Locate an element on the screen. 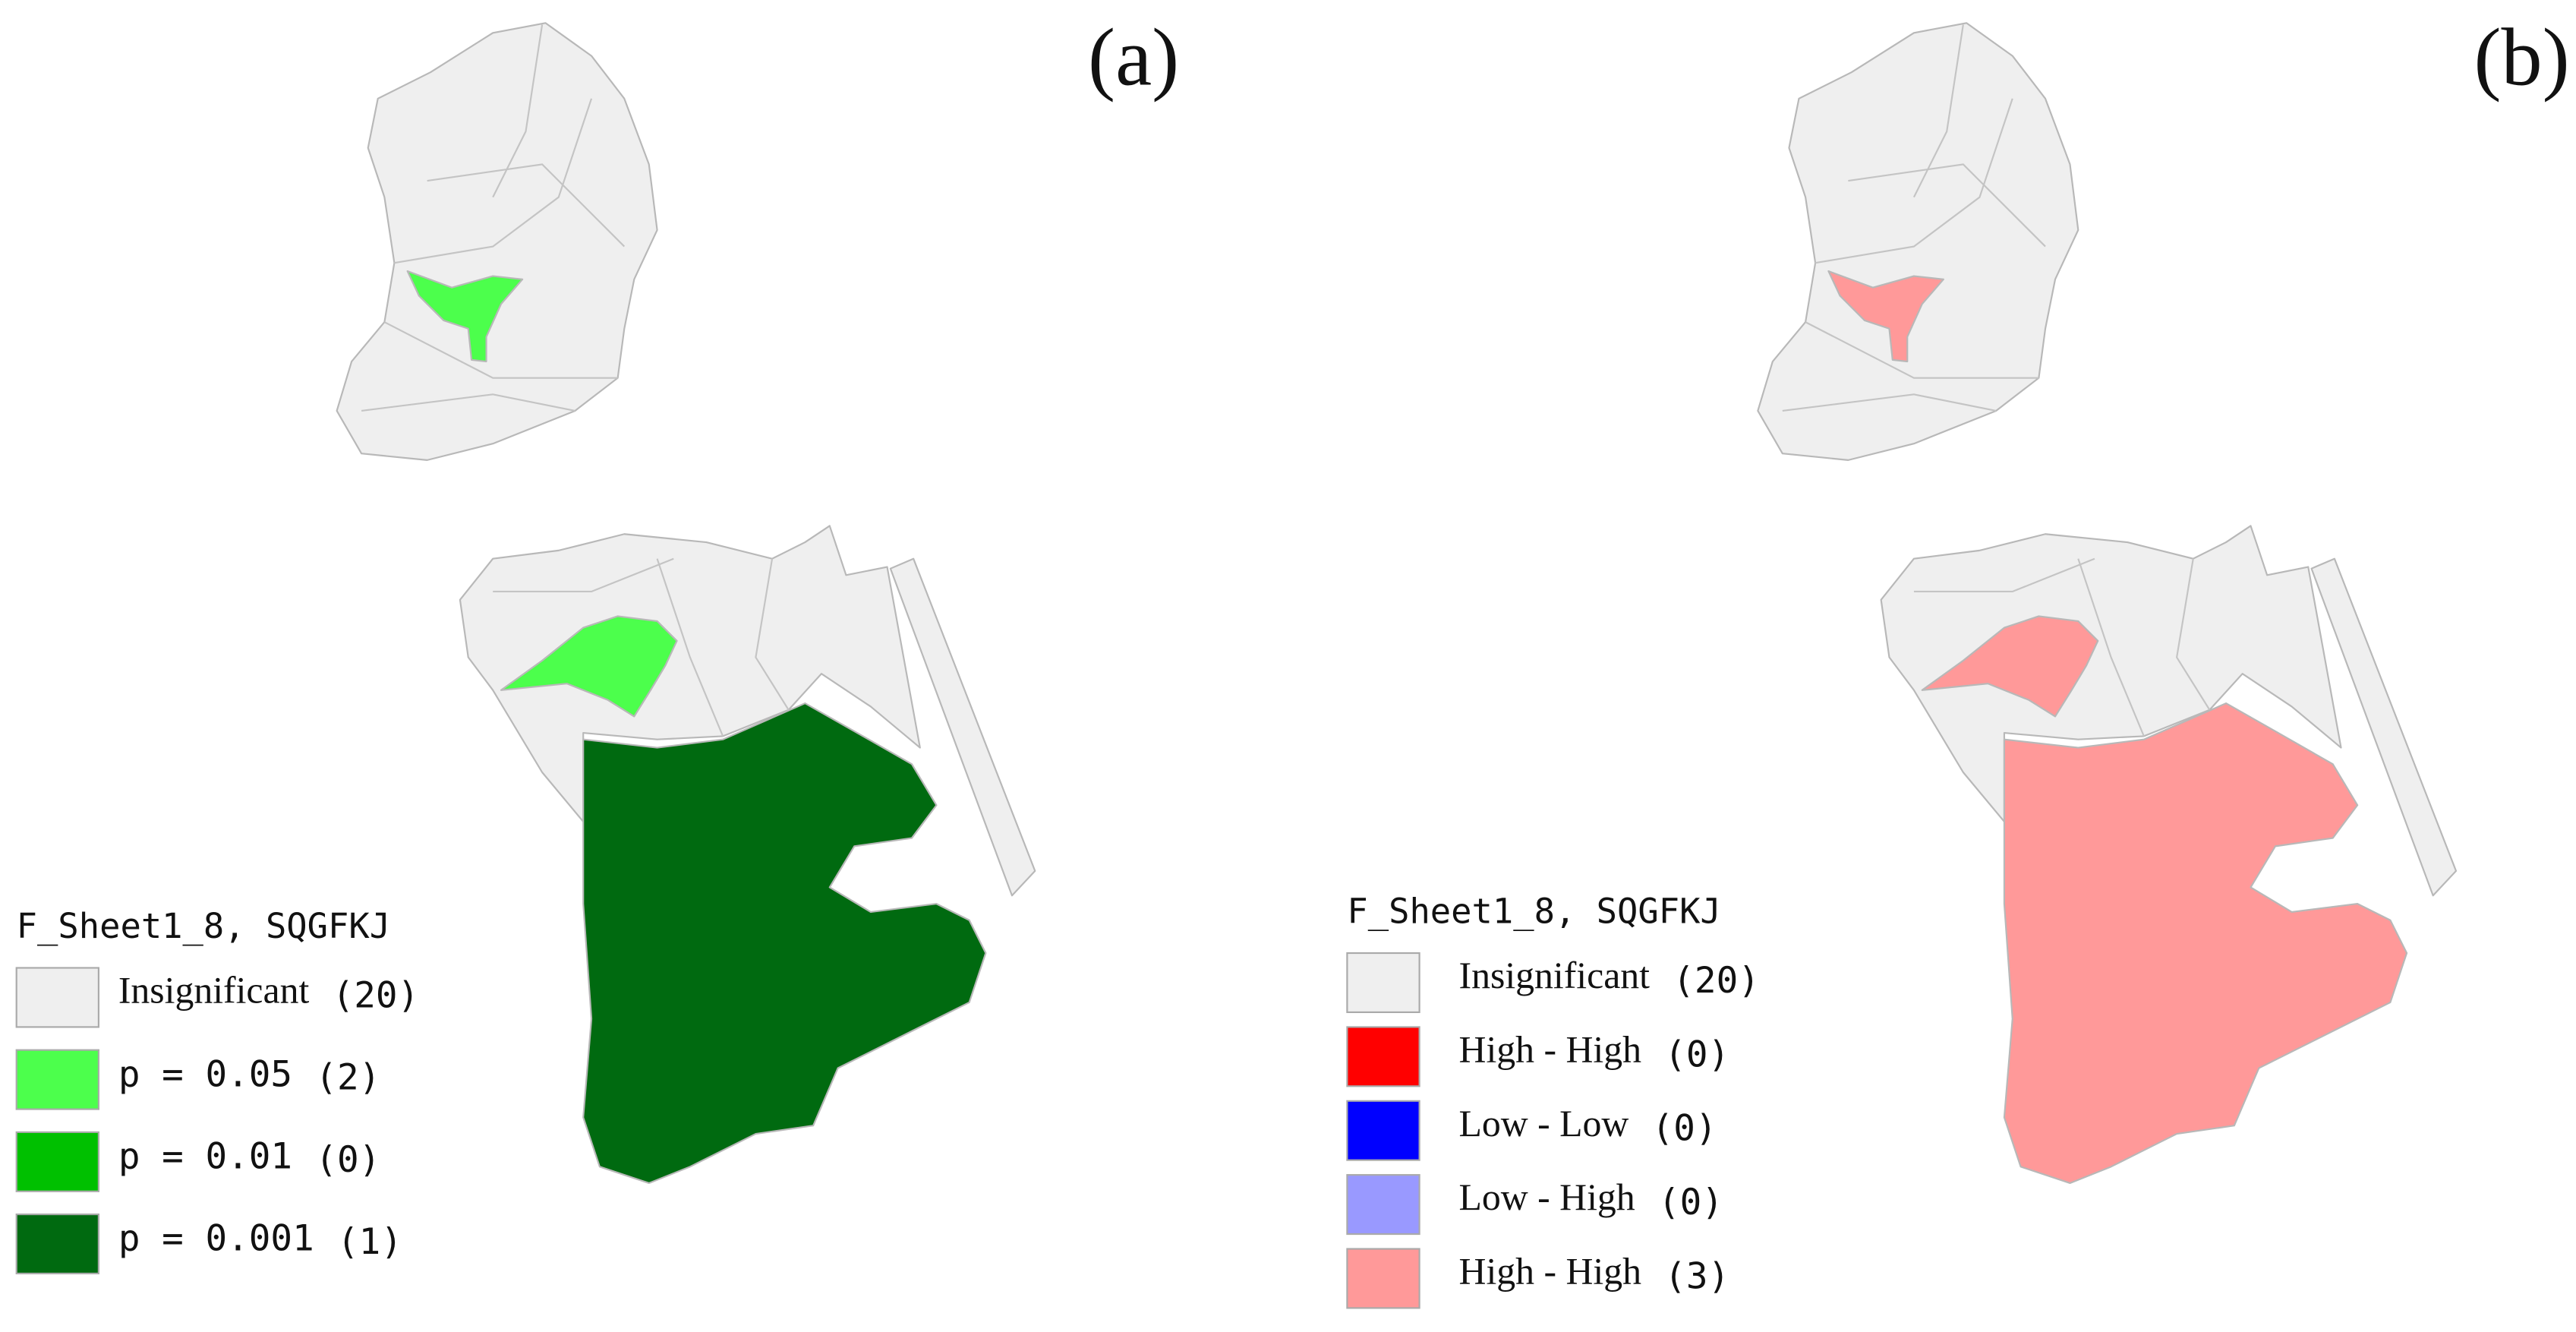 Image resolution: width=2576 pixels, height=1332 pixels. legend-item: Low - Low (0) is located at coordinates (1531, 1130).